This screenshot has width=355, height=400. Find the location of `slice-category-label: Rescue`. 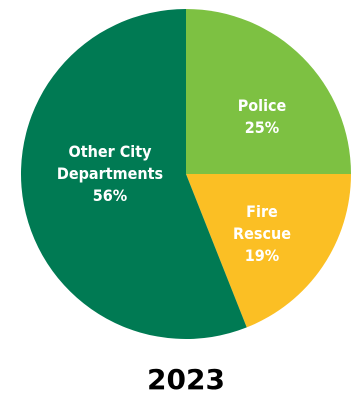

slice-category-label: Rescue is located at coordinates (262, 233).